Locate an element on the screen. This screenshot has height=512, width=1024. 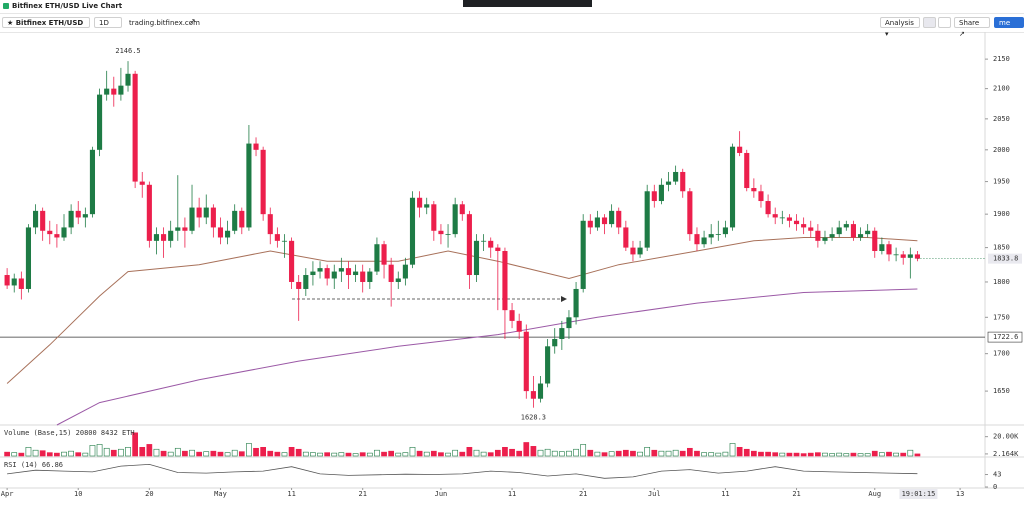
x-tick-label: Jul is located at coordinates (654, 494).